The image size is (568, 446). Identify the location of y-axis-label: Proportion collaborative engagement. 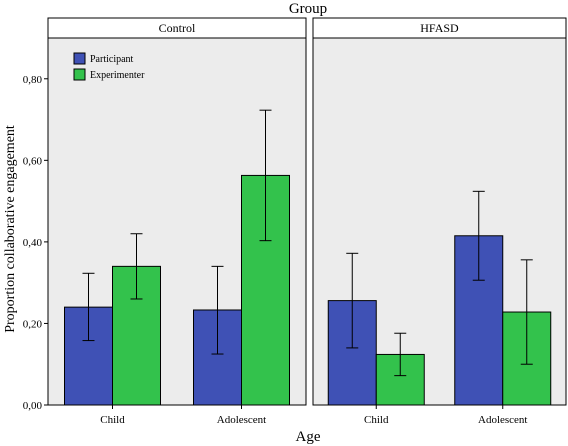
(10, 229).